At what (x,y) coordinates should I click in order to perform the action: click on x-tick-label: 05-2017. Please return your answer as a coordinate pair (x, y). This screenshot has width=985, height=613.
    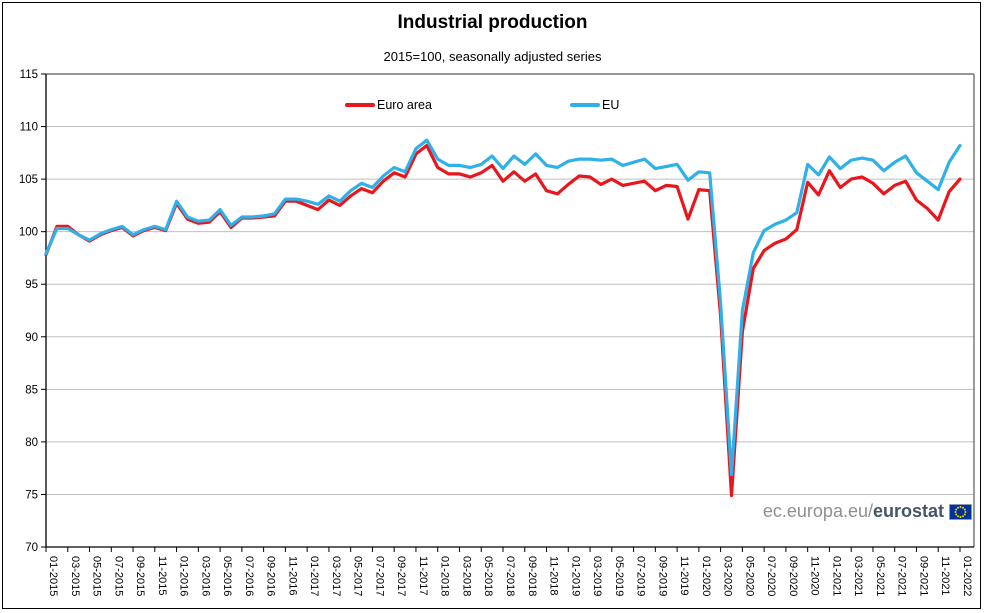
    Looking at the image, I should click on (358, 576).